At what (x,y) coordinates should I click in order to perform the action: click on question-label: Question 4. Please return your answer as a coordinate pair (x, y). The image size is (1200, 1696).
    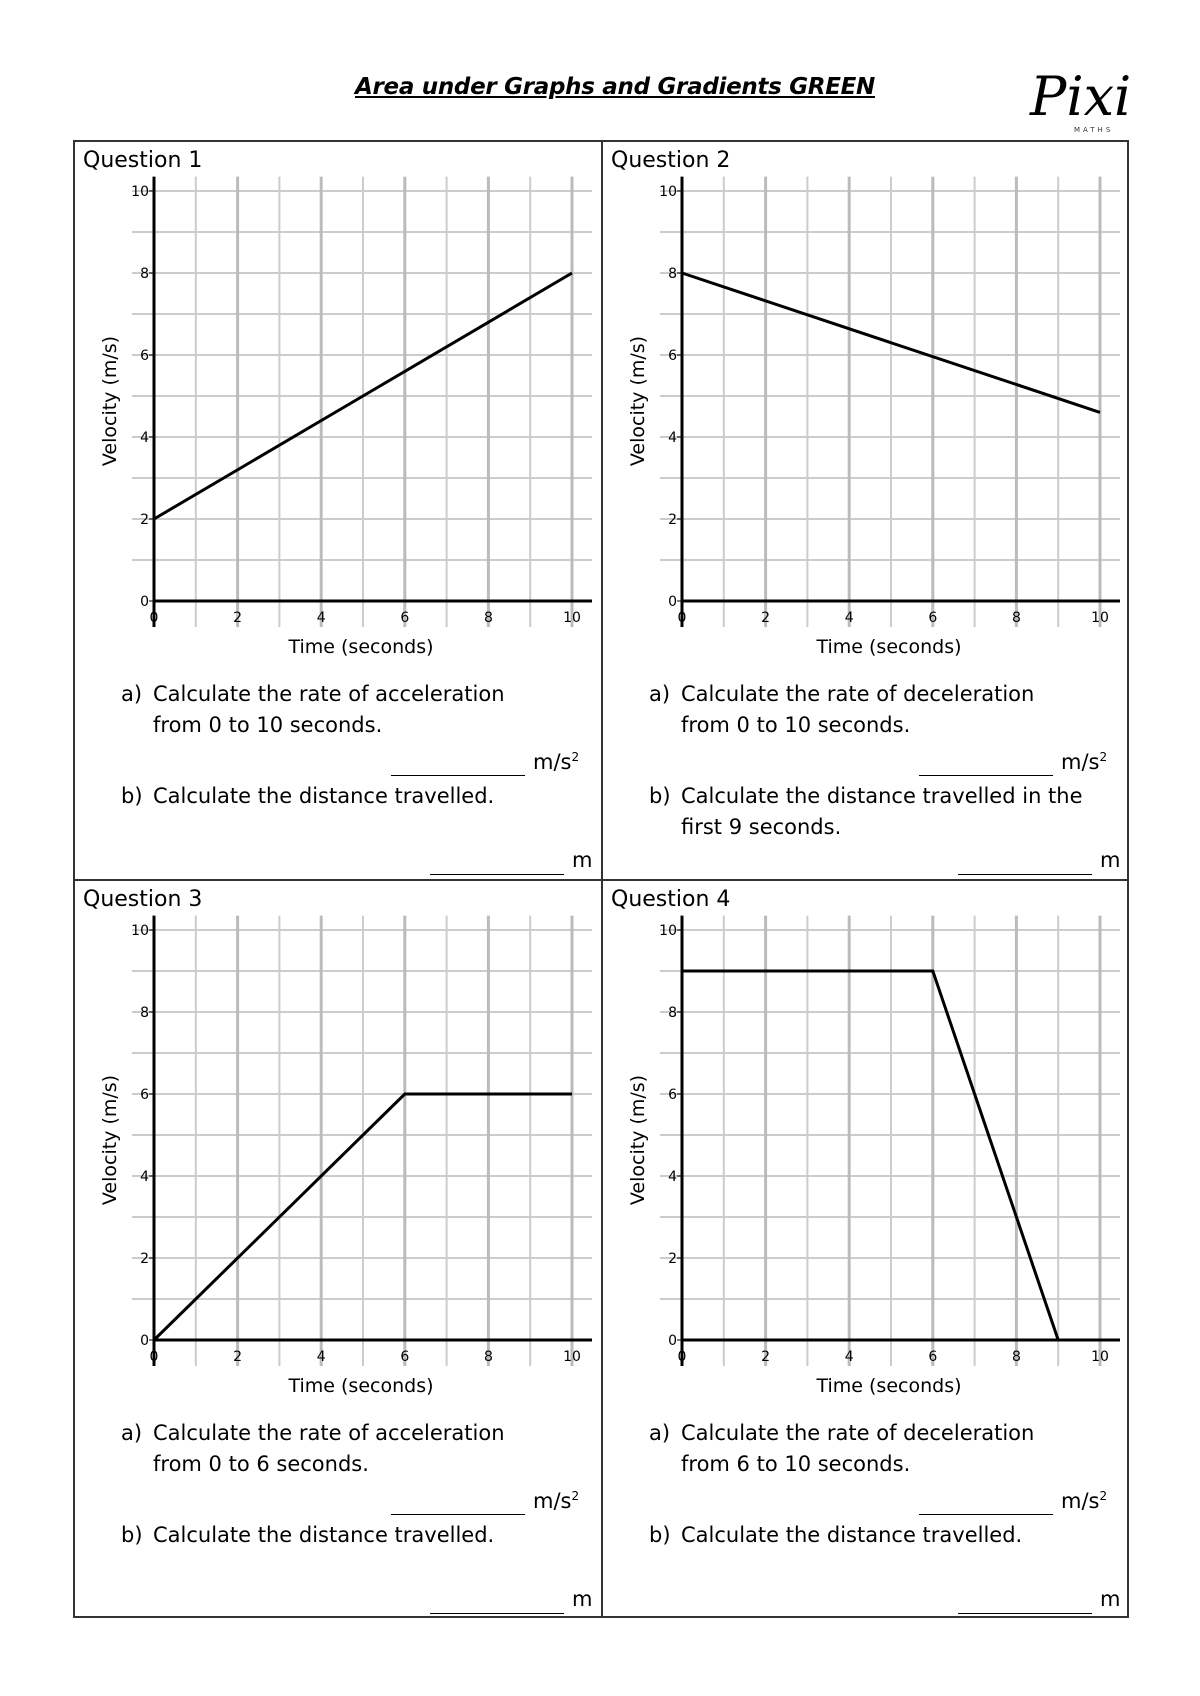
    Looking at the image, I should click on (671, 899).